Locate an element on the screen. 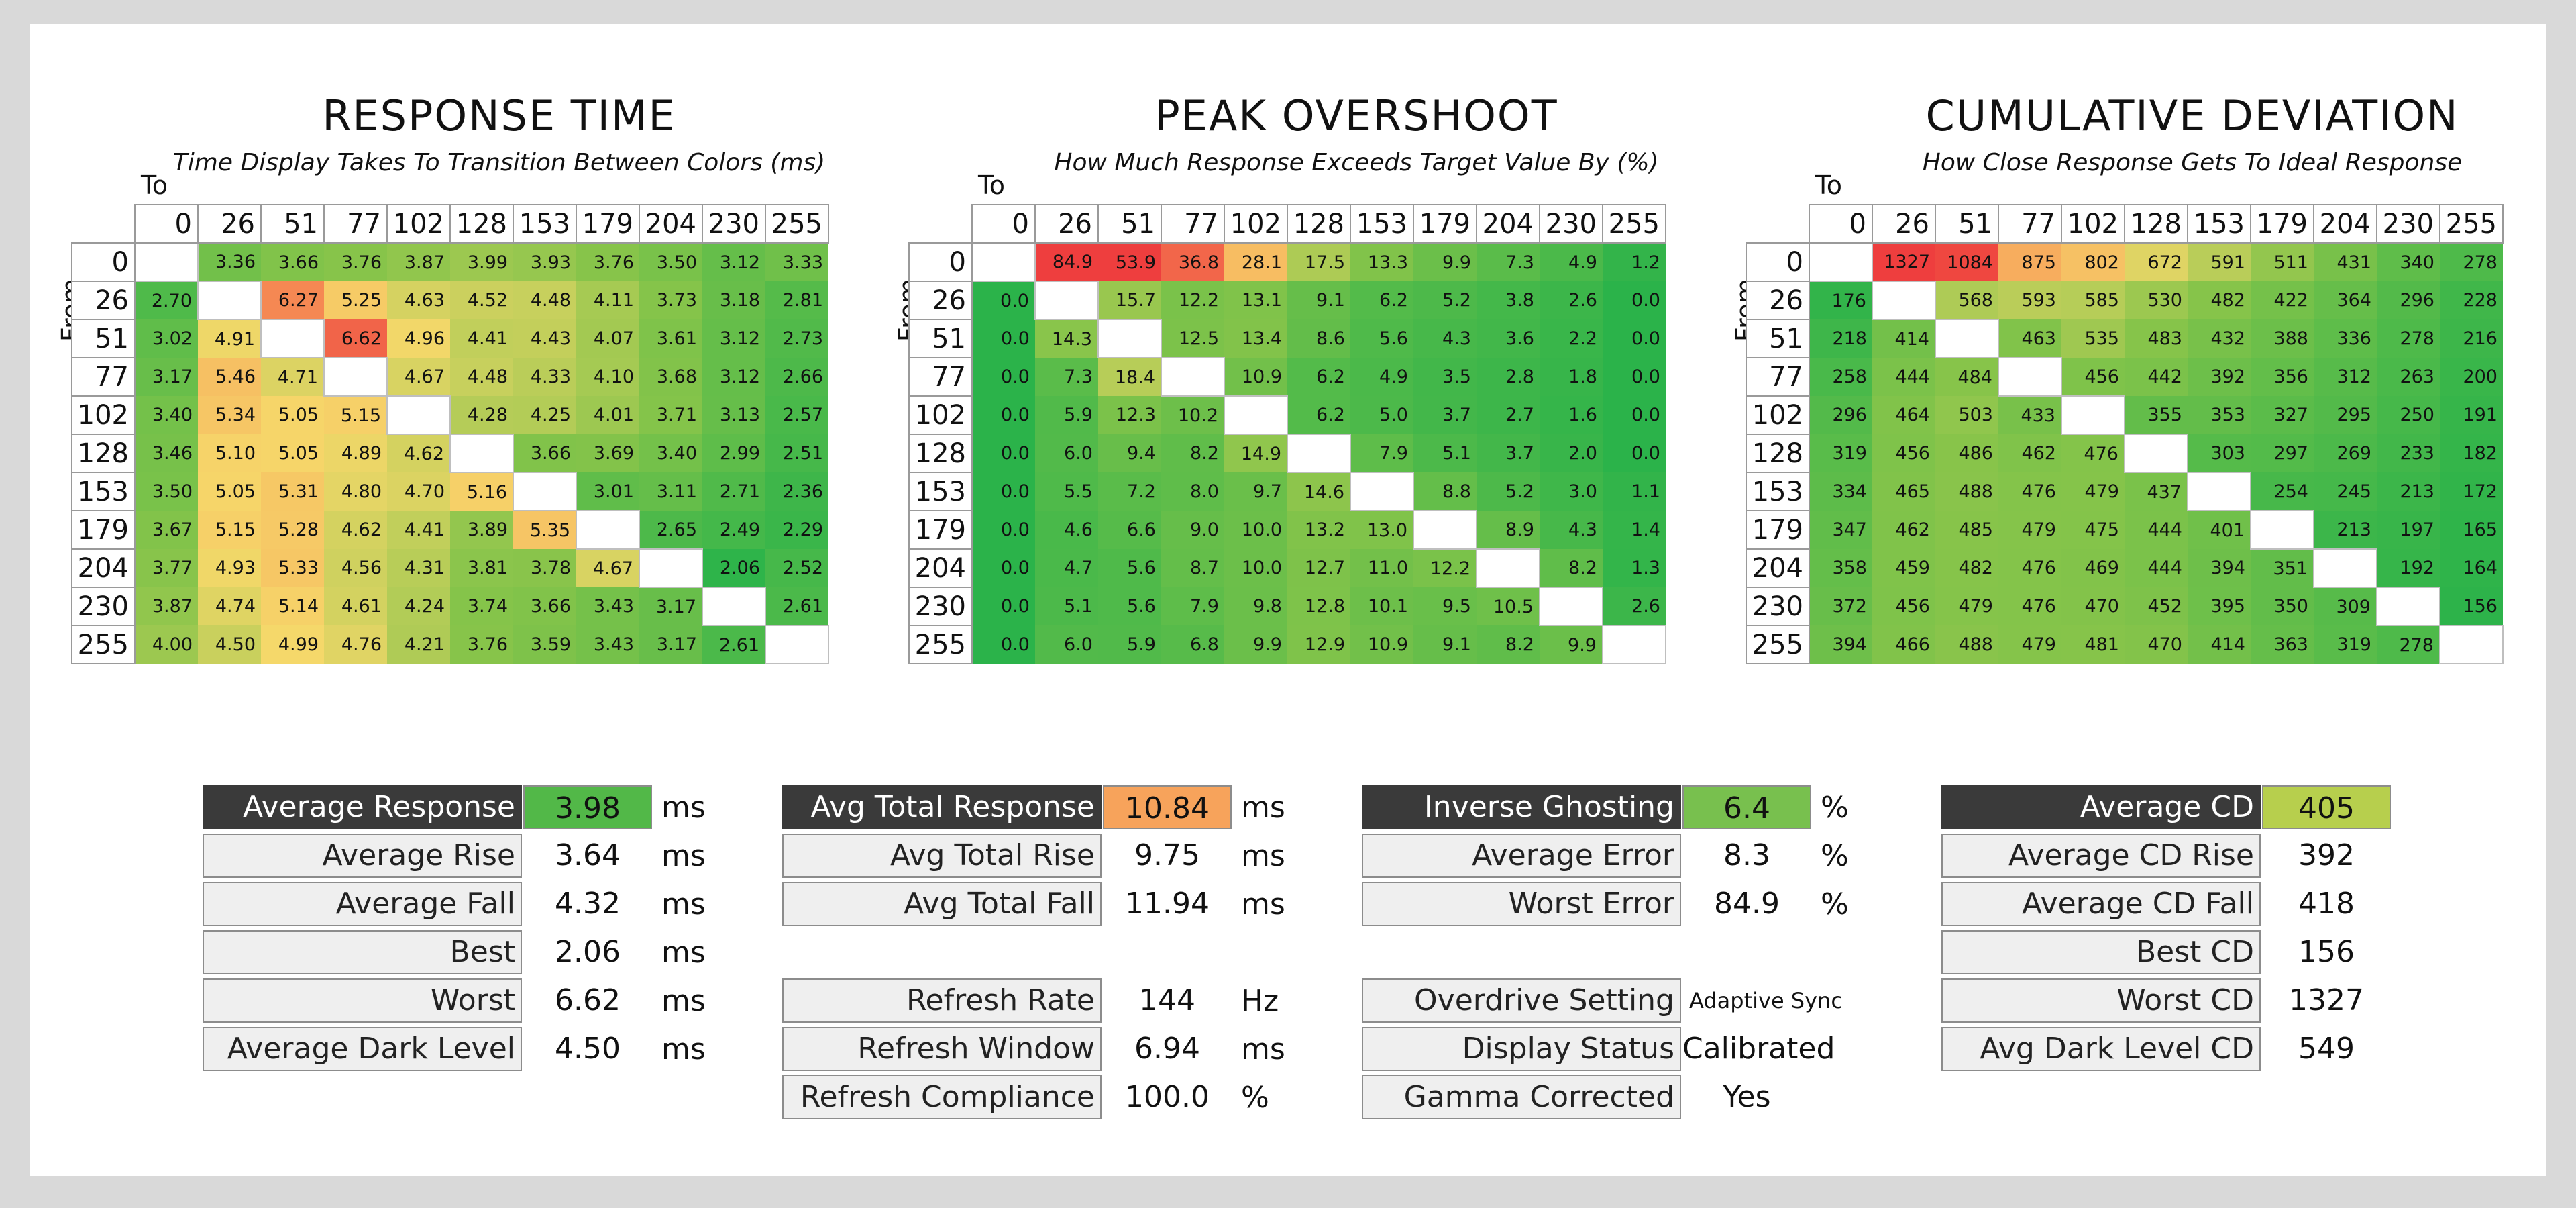 The height and width of the screenshot is (1208, 2576). heatmap-cell: 309 is located at coordinates (2345, 606).